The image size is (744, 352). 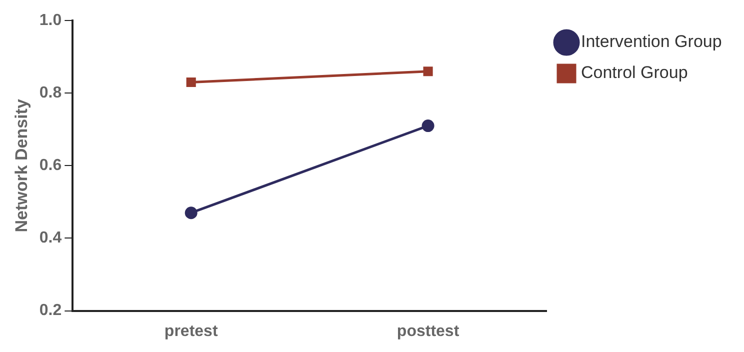 I want to click on y-tick-label: 1.0, so click(x=50, y=21).